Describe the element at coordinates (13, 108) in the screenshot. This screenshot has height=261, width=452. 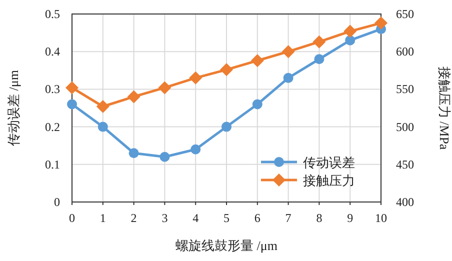
I see `y-axis-title: 传动误差 /μm` at that location.